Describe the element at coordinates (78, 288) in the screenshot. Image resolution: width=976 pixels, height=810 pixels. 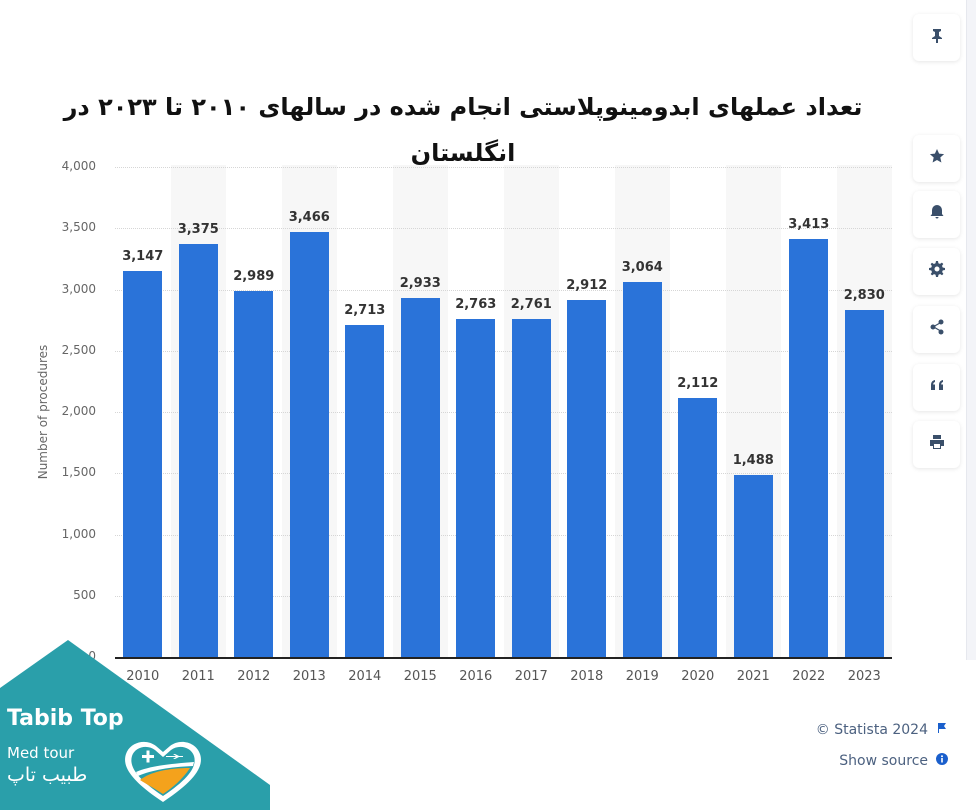
I see `y-tick-label: 3,000` at that location.